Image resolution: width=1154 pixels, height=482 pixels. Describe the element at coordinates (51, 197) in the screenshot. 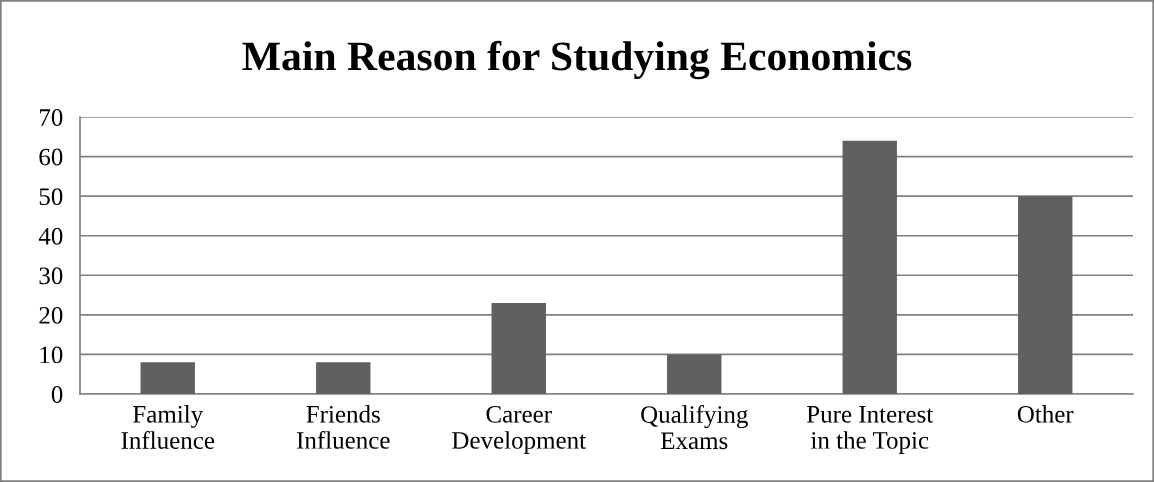

I see `y-tick-label: 50` at that location.